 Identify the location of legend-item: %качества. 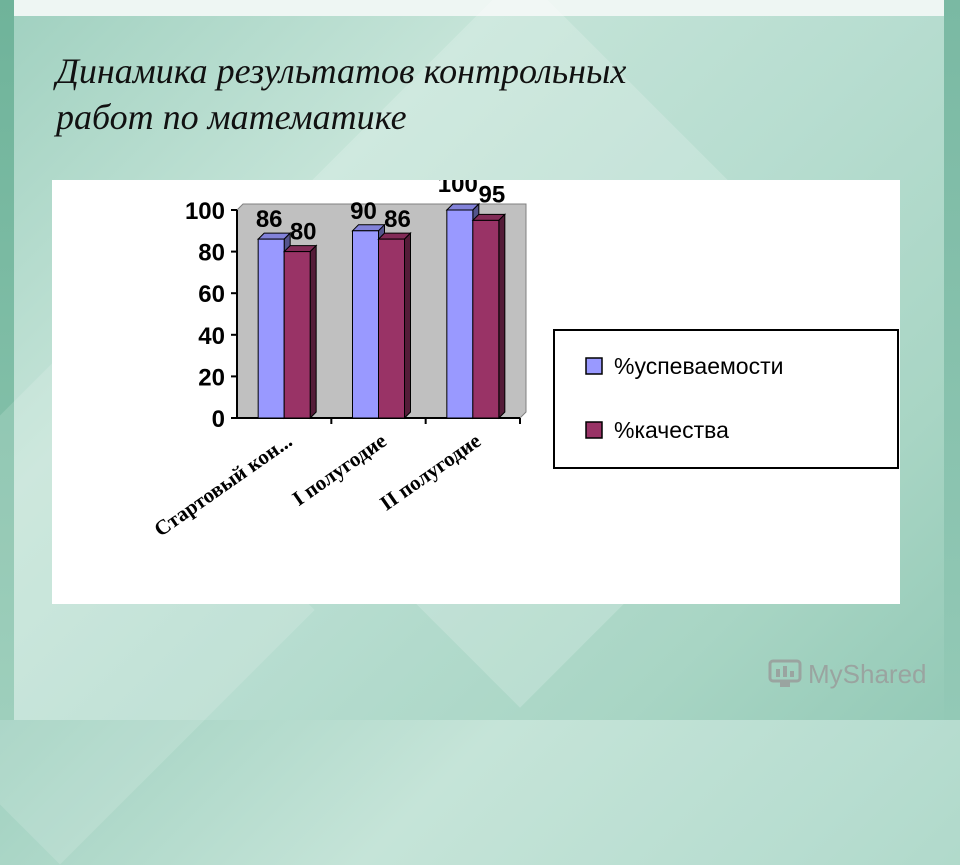
(657, 430).